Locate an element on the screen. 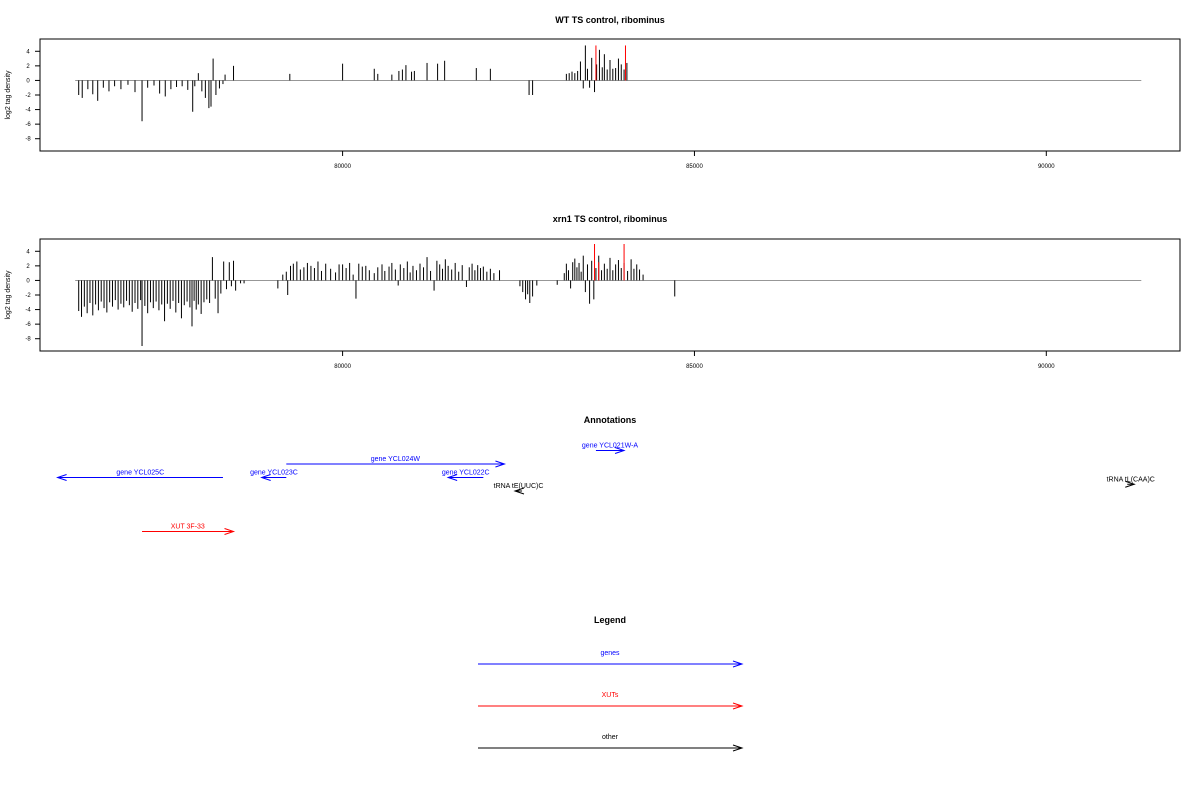  panel-xrn1-ylabel: log2 tag density is located at coordinates (8, 295).